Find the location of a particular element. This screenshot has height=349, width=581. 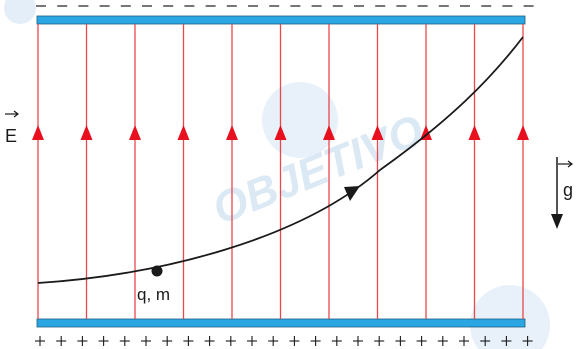

field-vector-label: E is located at coordinates (12, 128).